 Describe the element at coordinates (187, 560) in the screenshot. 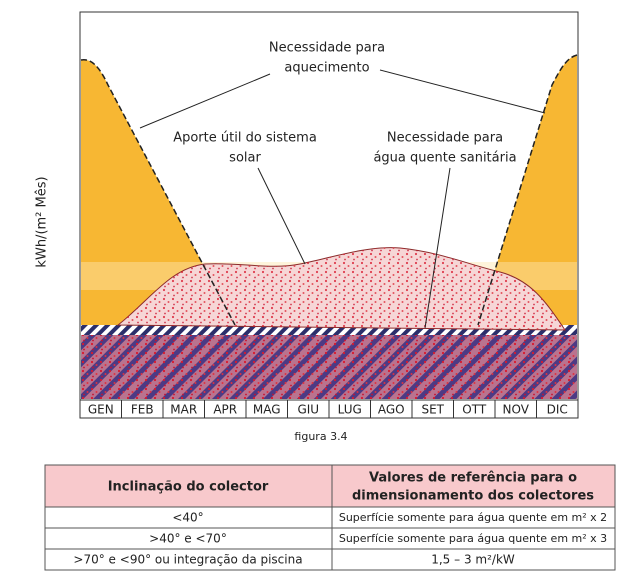

I see `table-cell: >70° e <90° ou integração da piscina` at that location.